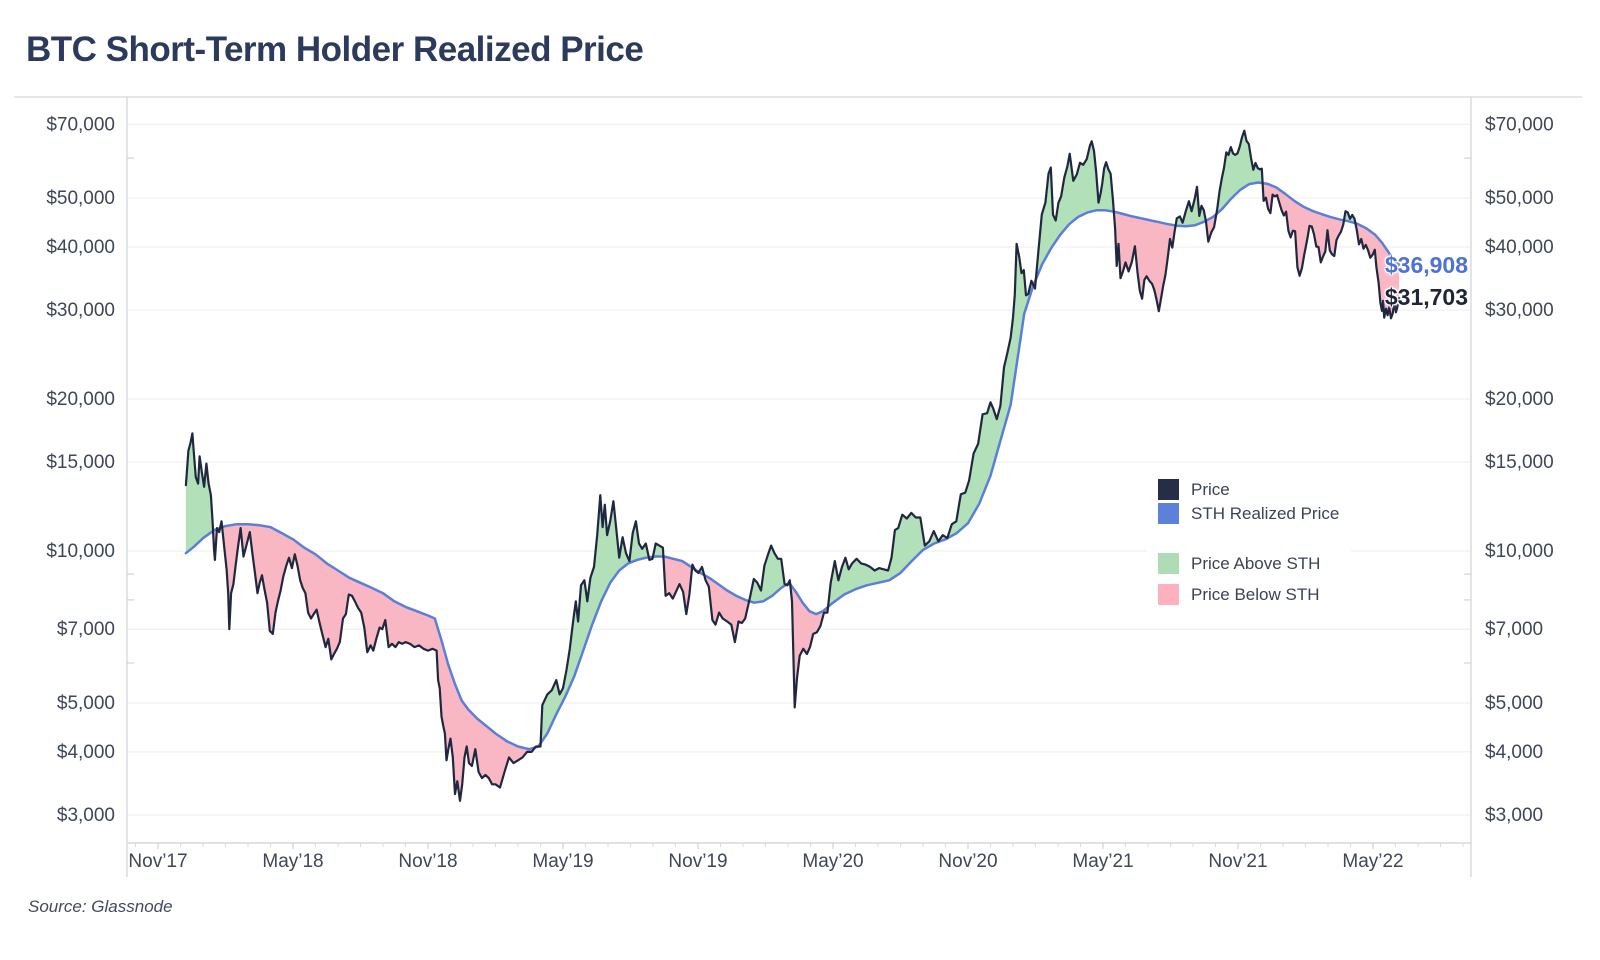 This screenshot has width=1600, height=960. I want to click on source-note: Source: Glassnode, so click(100, 906).